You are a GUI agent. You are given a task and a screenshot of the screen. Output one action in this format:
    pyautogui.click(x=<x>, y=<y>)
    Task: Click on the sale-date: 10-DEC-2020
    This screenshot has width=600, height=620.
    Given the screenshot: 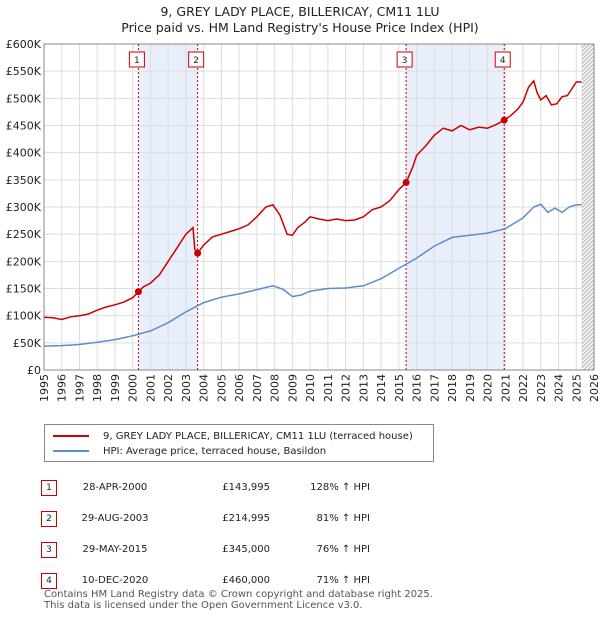 What is the action you would take?
    pyautogui.click(x=115, y=580)
    